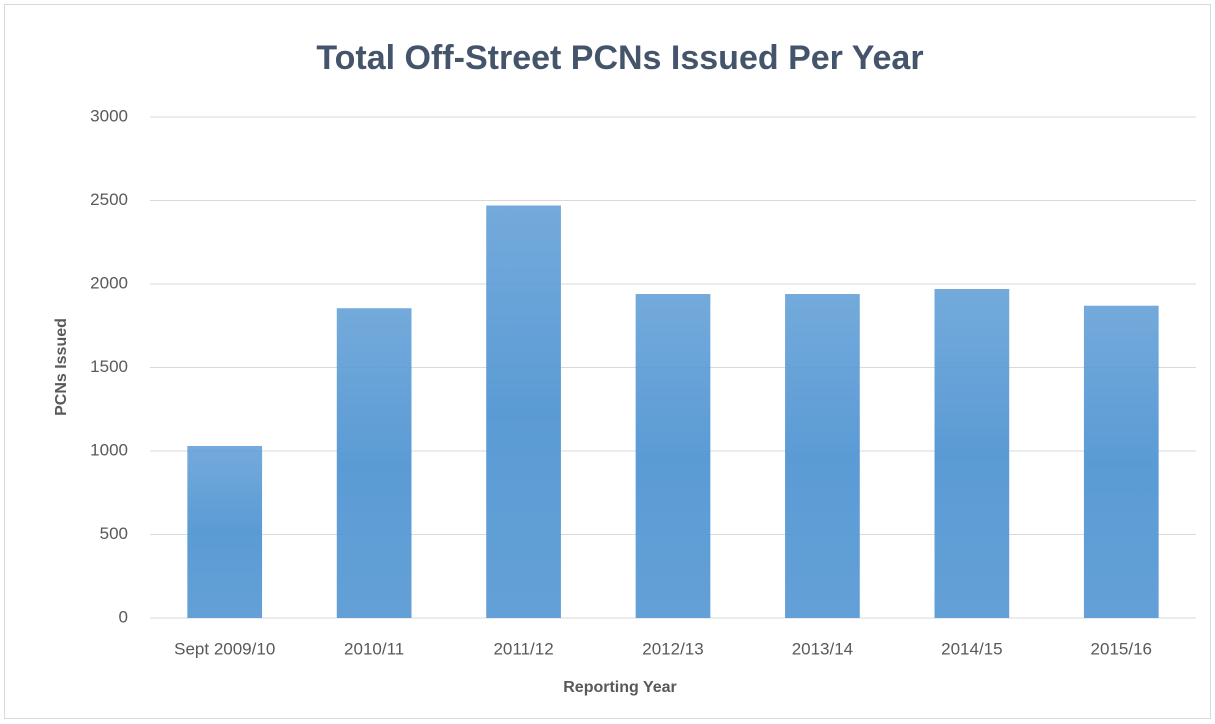 This screenshot has height=724, width=1215. I want to click on x-tick-label: 2012/13, so click(672, 648).